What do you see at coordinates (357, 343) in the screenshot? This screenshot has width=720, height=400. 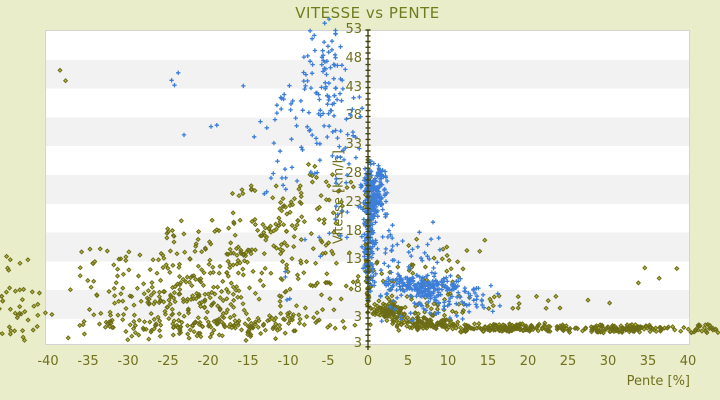 I see `y-axis-bottom-tick-label: 3` at bounding box center [357, 343].